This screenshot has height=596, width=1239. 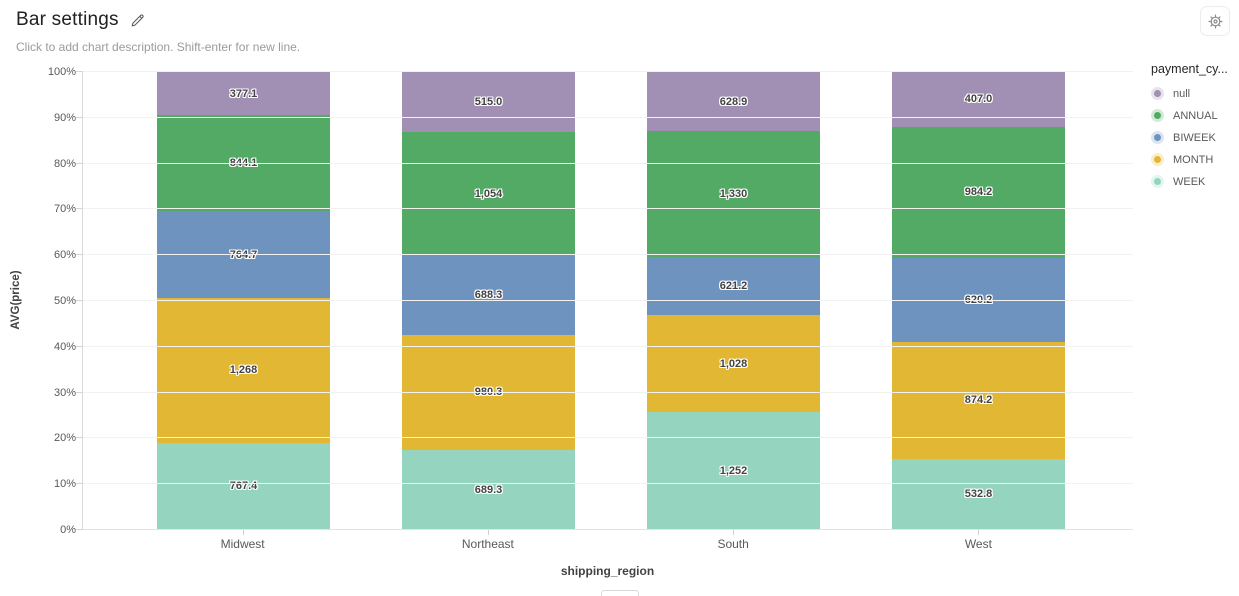 What do you see at coordinates (67, 19) in the screenshot?
I see `page-title: Bar settings` at bounding box center [67, 19].